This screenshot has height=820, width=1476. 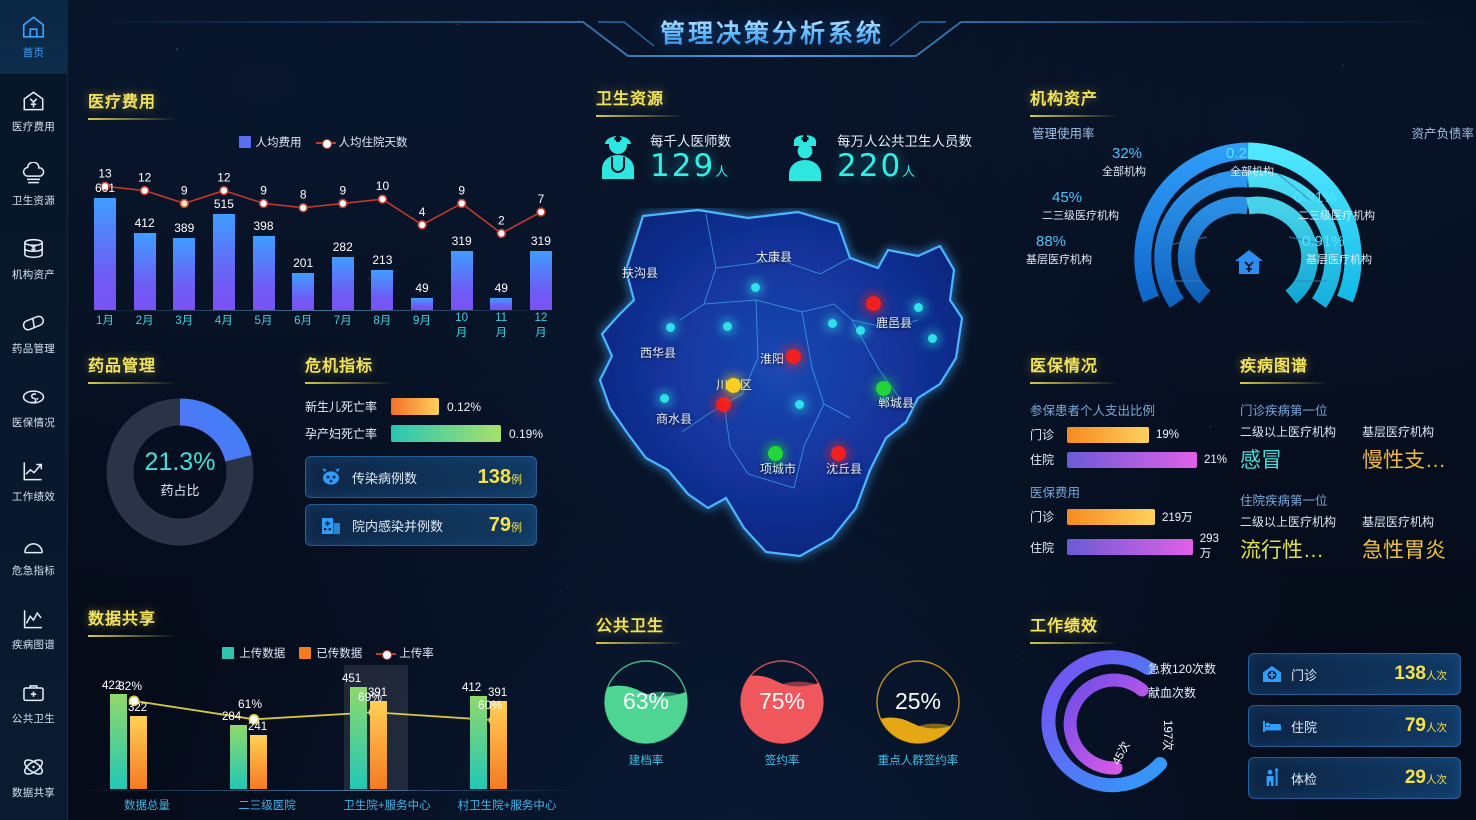 I want to click on sidebar-item-drug-mgmt: 药品管理, so click(x=33, y=333).